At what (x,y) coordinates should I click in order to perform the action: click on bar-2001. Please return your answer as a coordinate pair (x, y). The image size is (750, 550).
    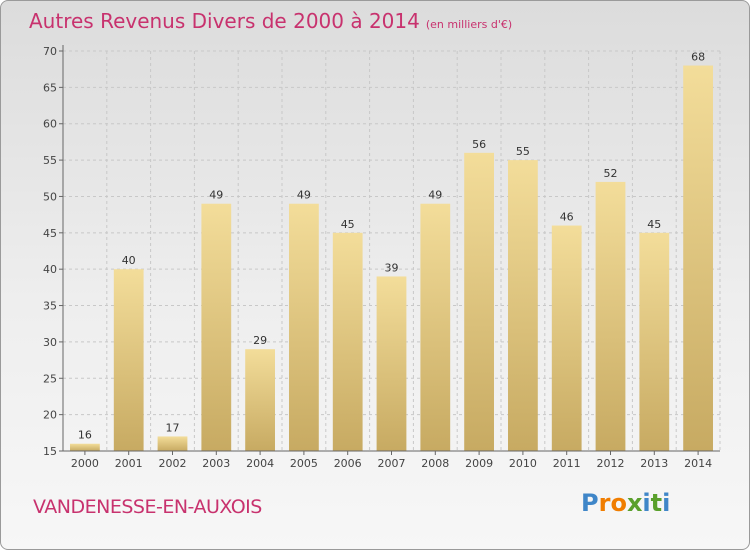
    Looking at the image, I should click on (128, 360).